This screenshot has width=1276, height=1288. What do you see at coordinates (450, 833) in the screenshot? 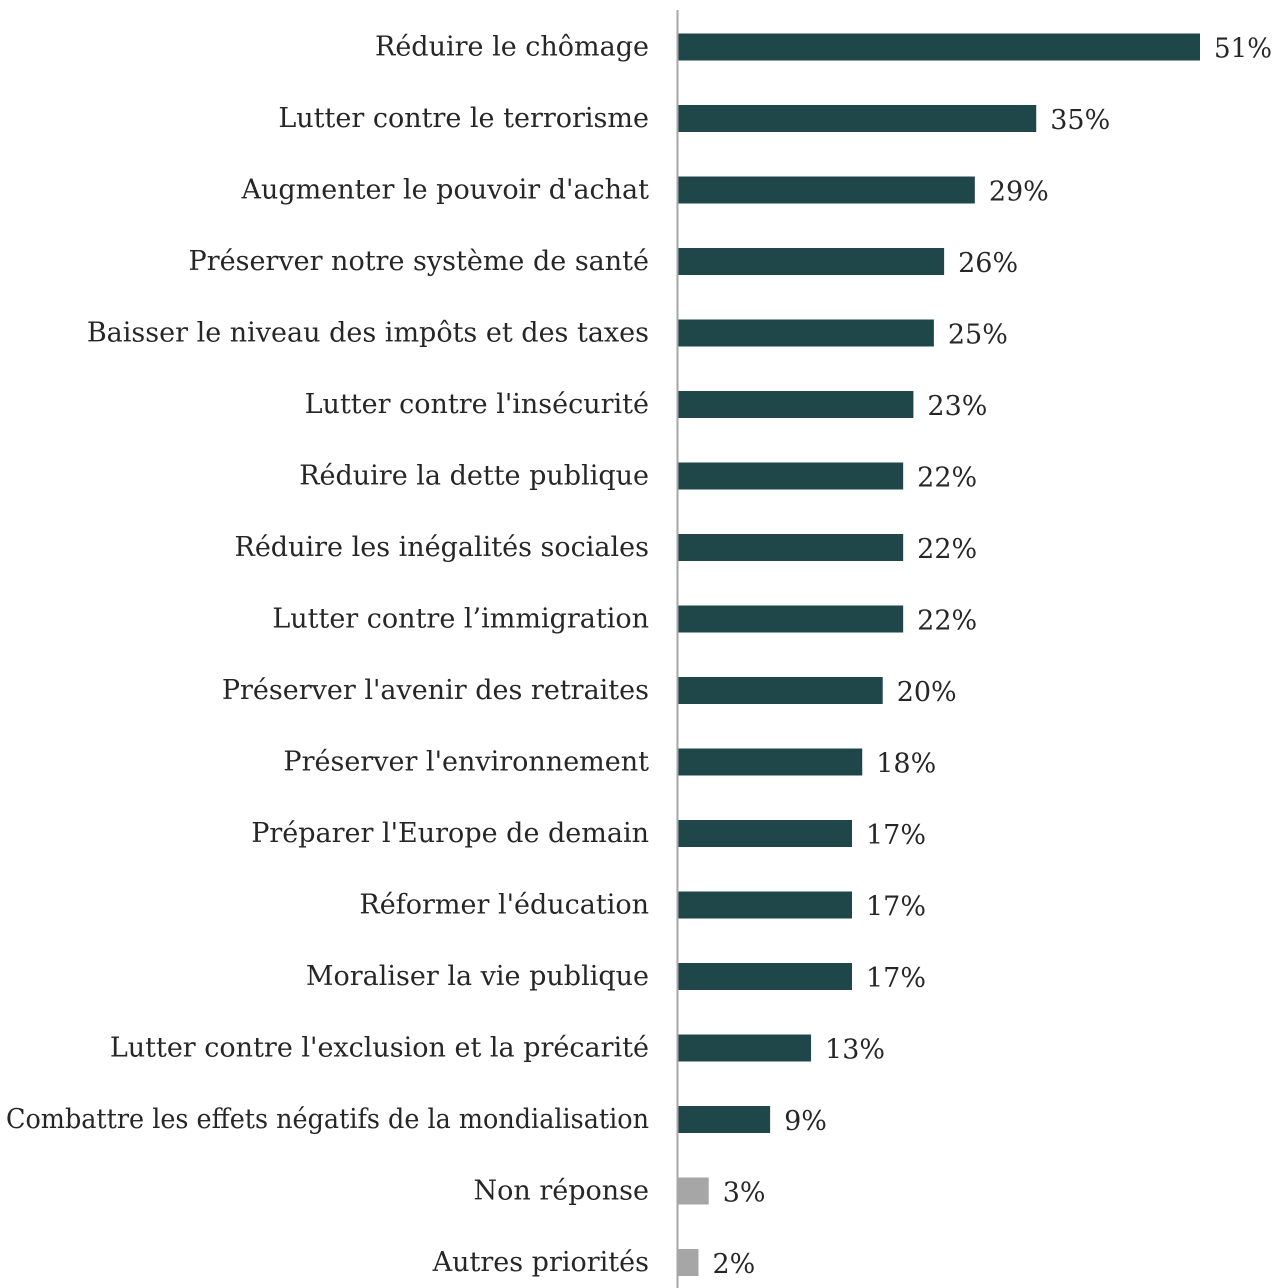
I see `category-label: Préparer l'Europe de demain` at bounding box center [450, 833].